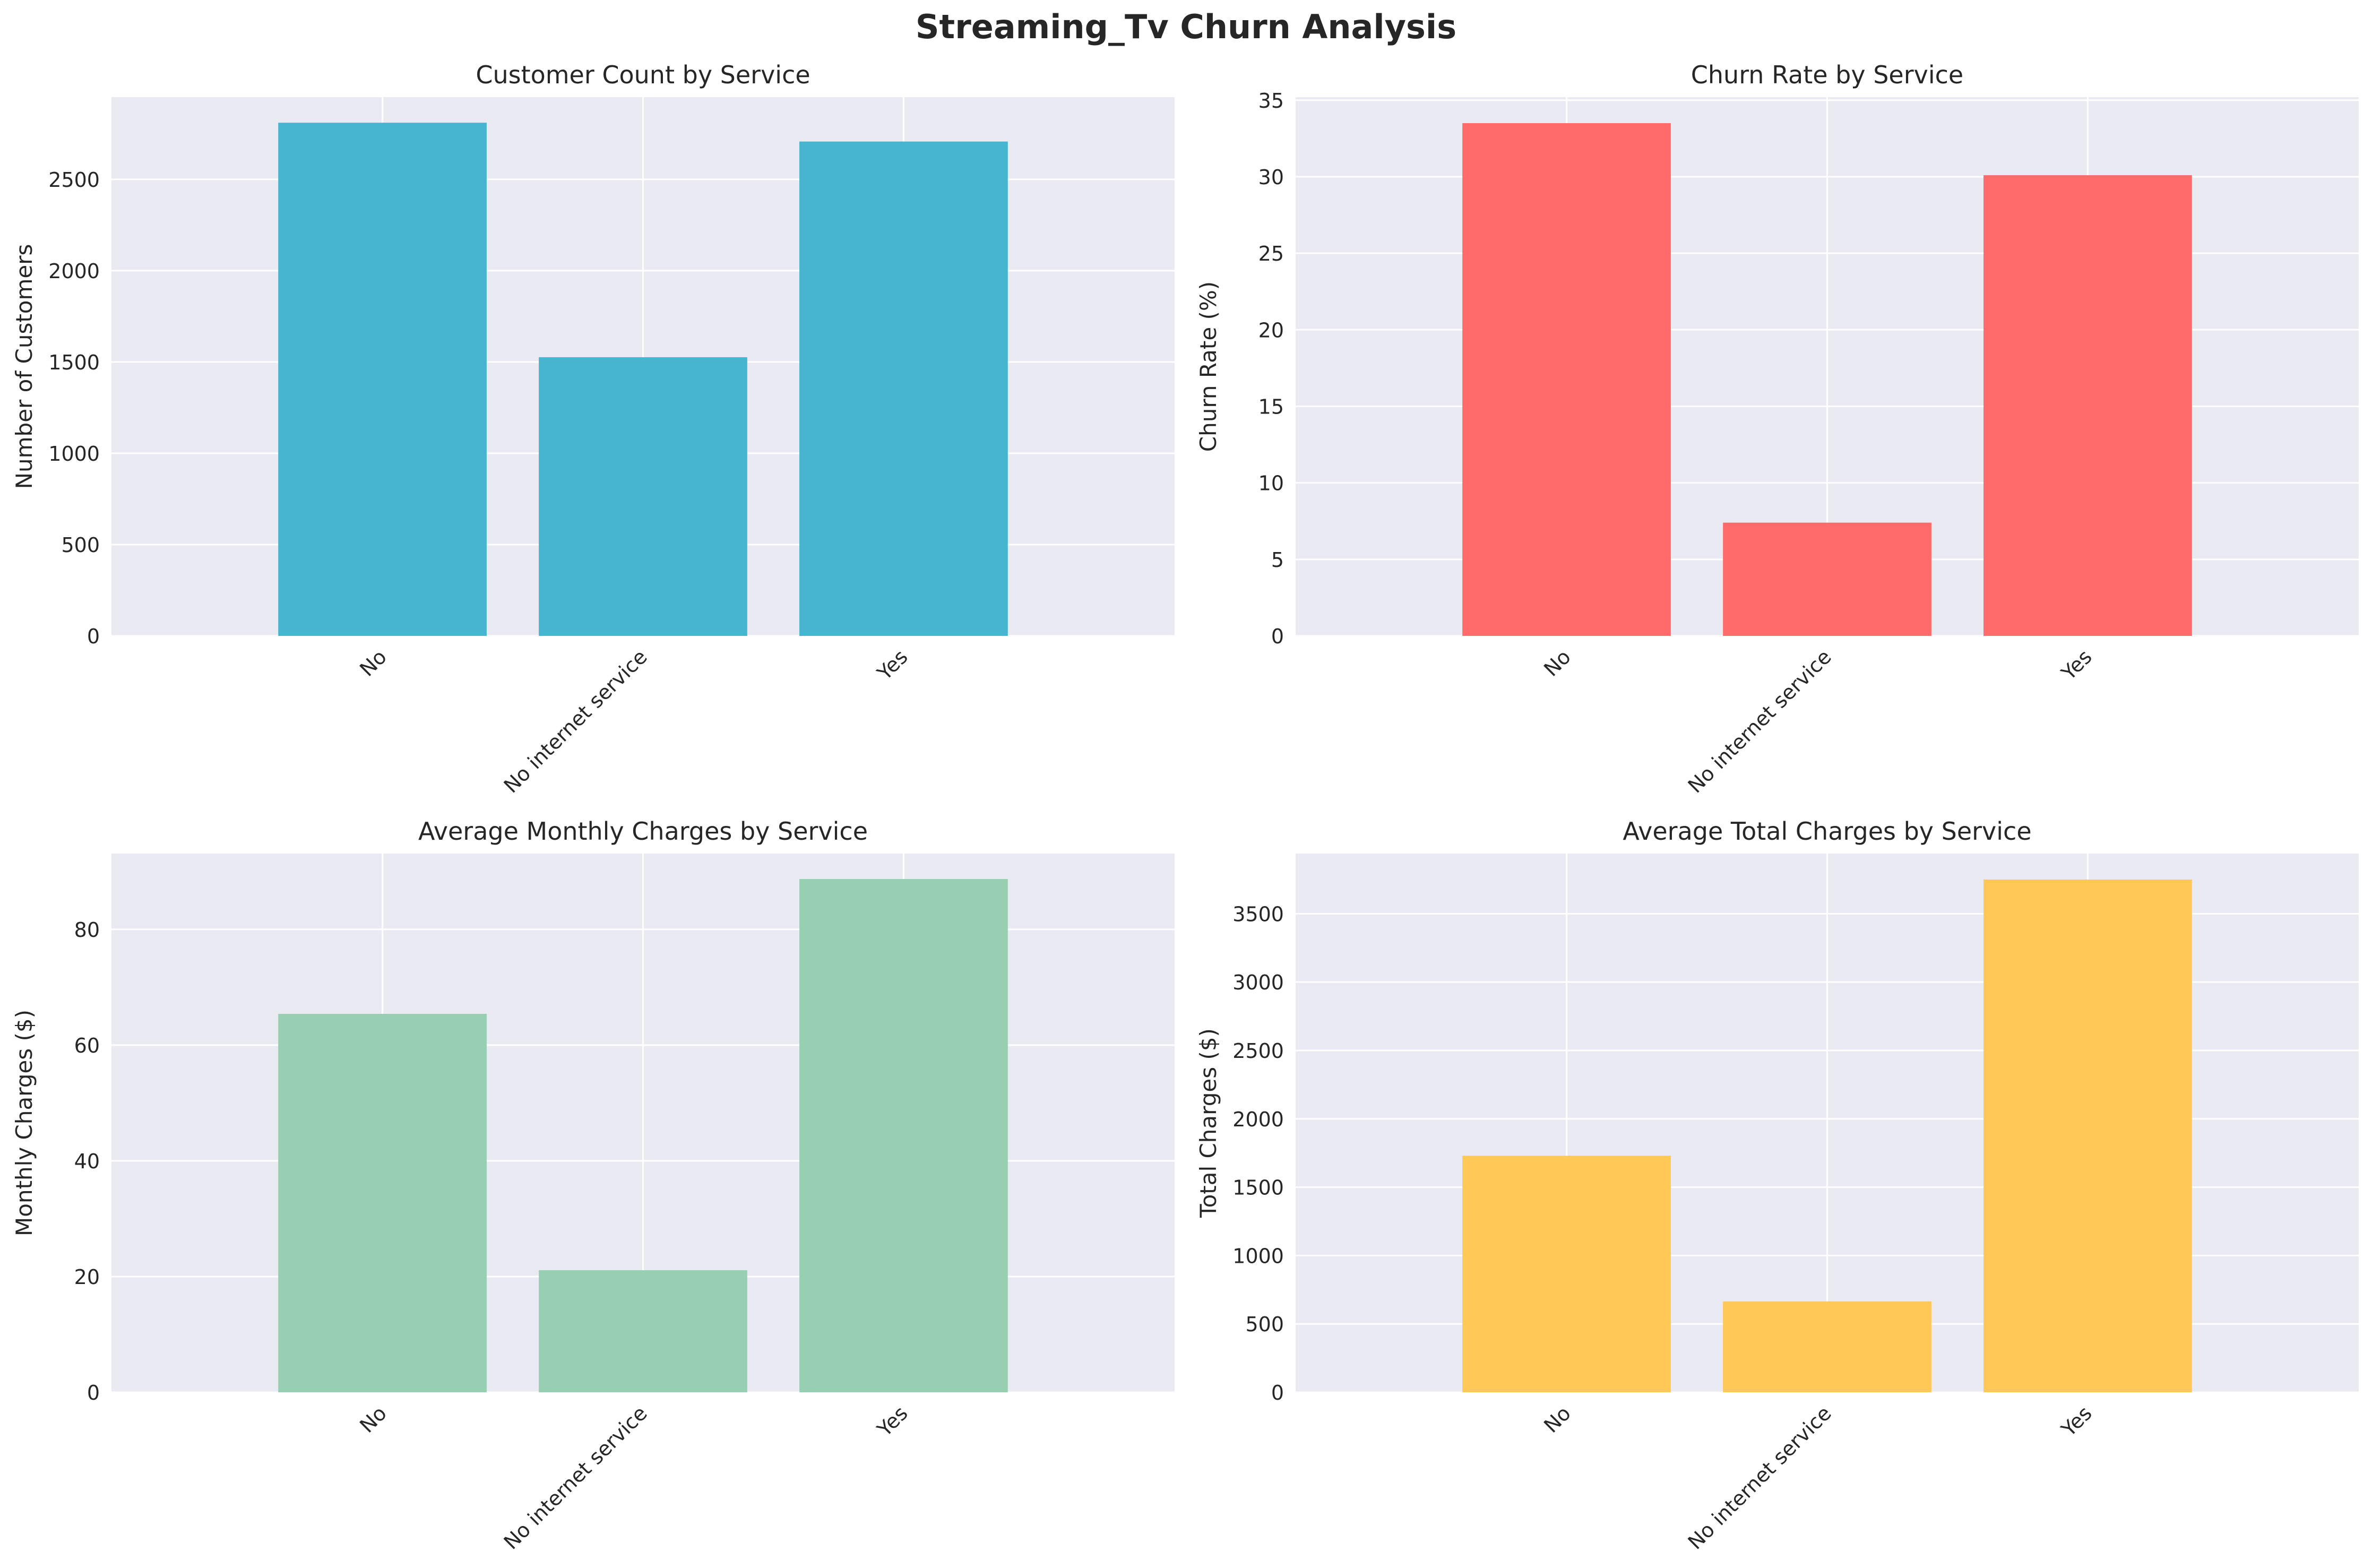 This screenshot has width=2372, height=1568. I want to click on y-tick-label: 25, so click(1271, 253).